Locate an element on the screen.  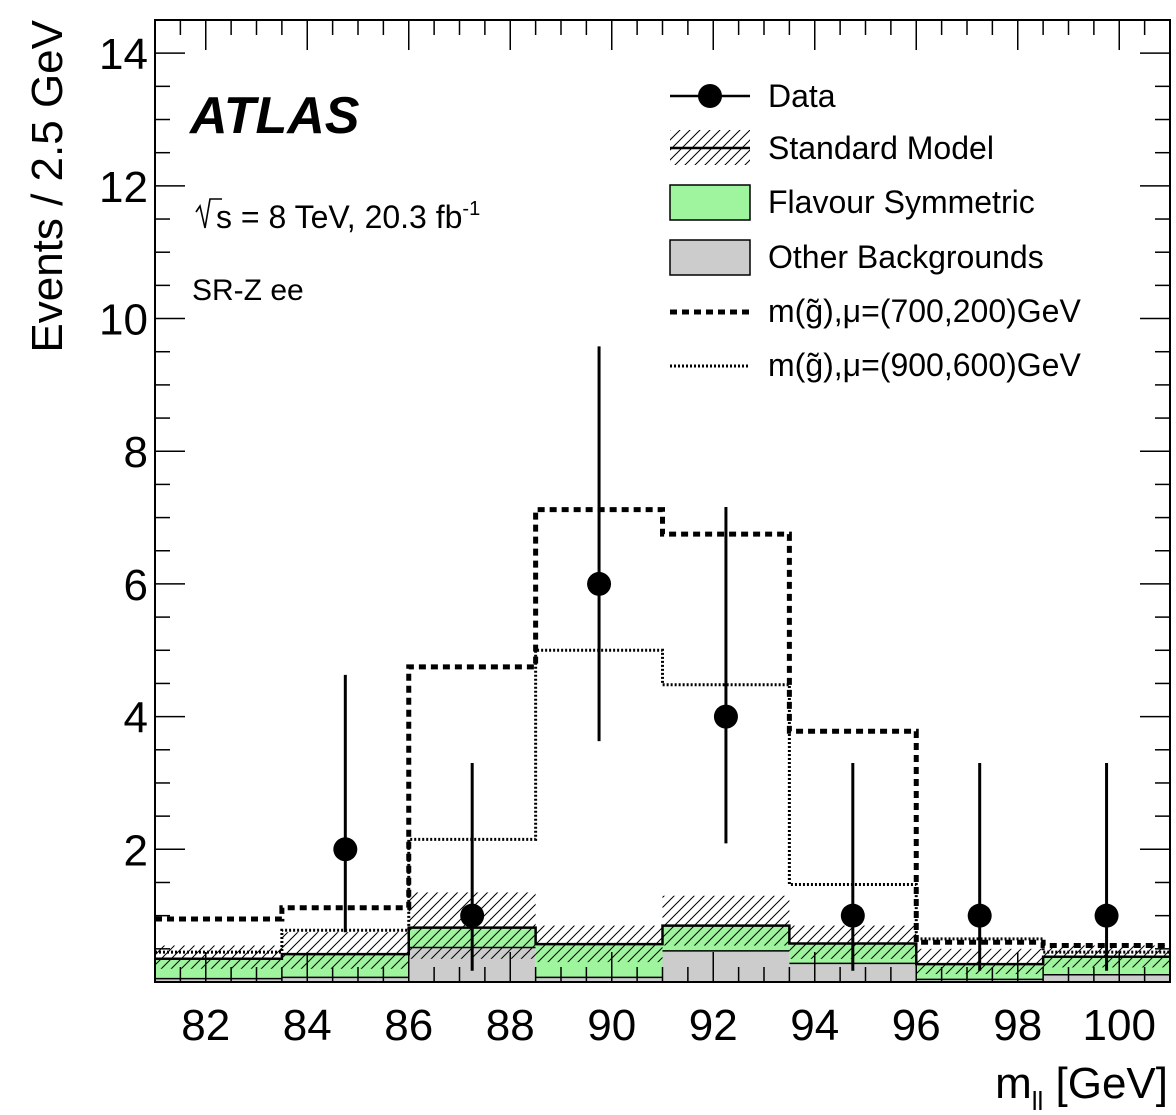
x-tick-label: 88 is located at coordinates (510, 1025).